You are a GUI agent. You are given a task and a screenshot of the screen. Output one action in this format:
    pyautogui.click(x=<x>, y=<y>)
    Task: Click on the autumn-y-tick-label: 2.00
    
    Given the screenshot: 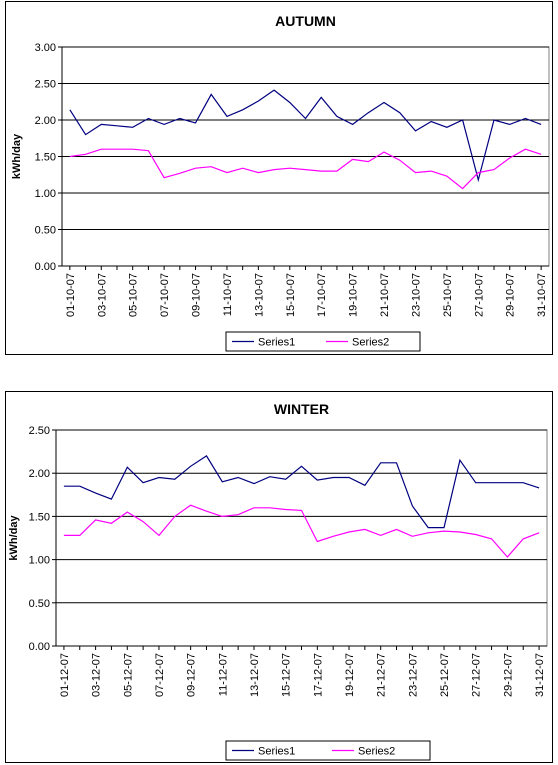 What is the action you would take?
    pyautogui.click(x=45, y=121)
    